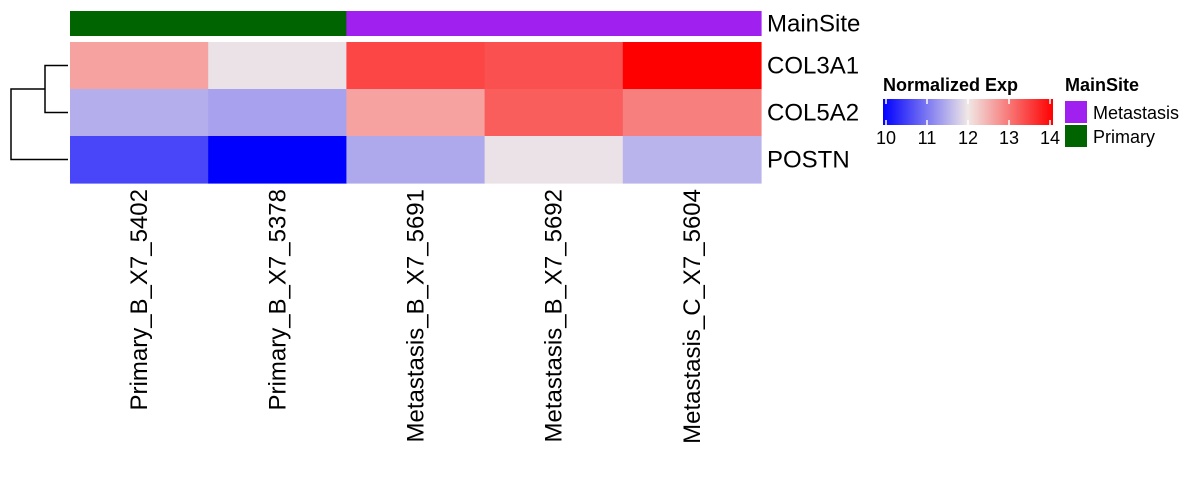  Describe the element at coordinates (813, 66) in the screenshot. I see `row-label: COL3A1` at that location.